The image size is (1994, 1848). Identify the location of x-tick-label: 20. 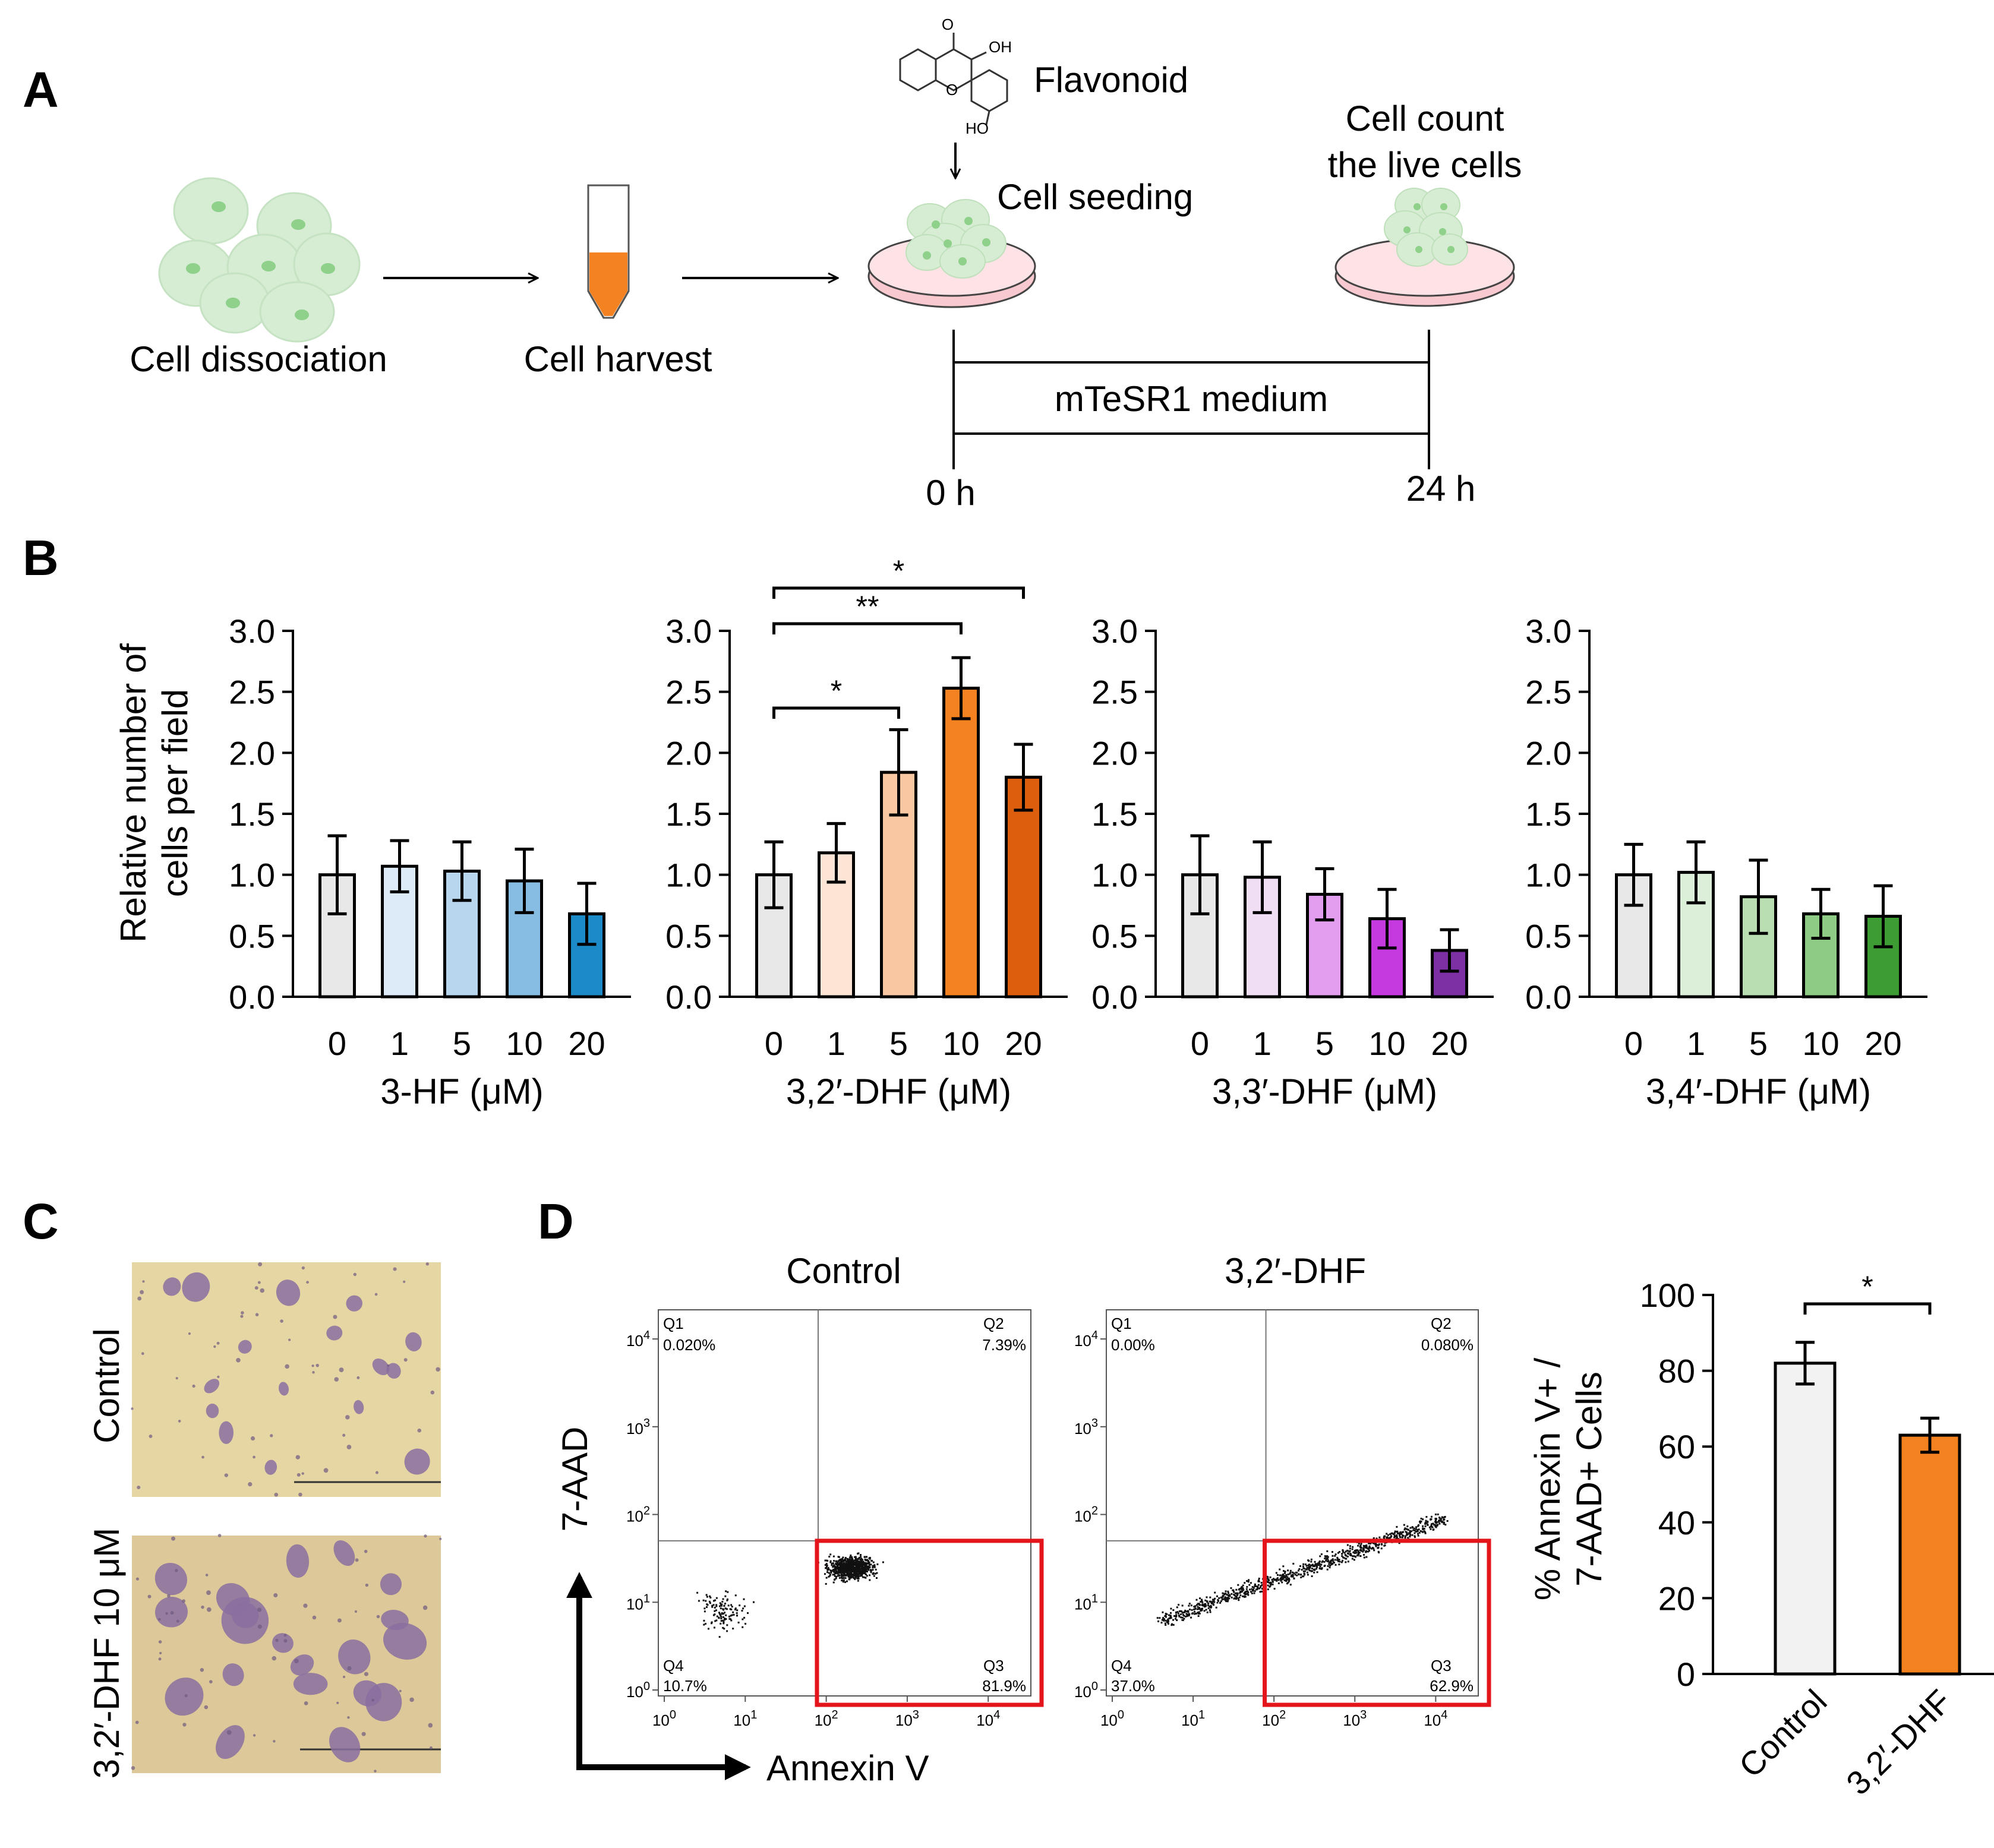
(1882, 1044).